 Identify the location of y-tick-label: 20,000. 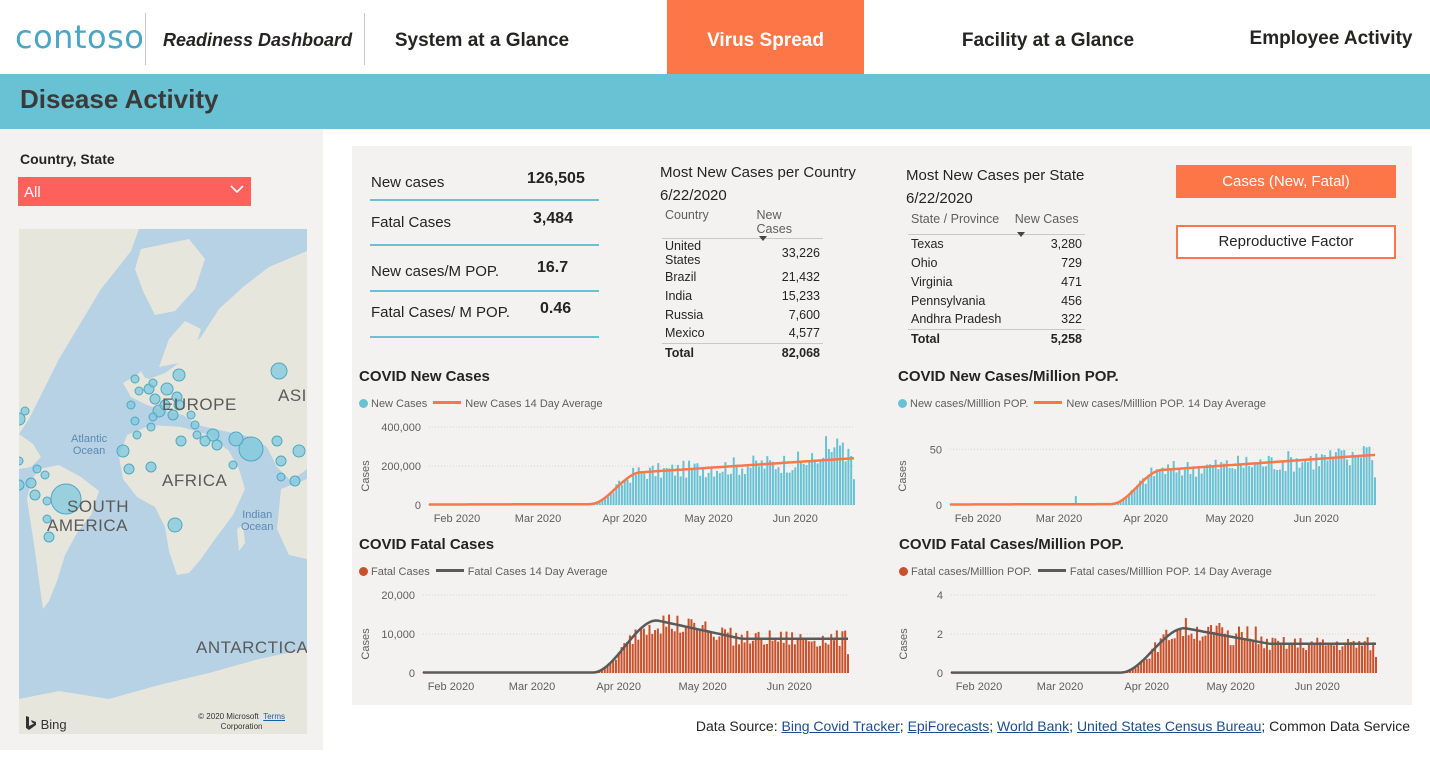
(398, 596).